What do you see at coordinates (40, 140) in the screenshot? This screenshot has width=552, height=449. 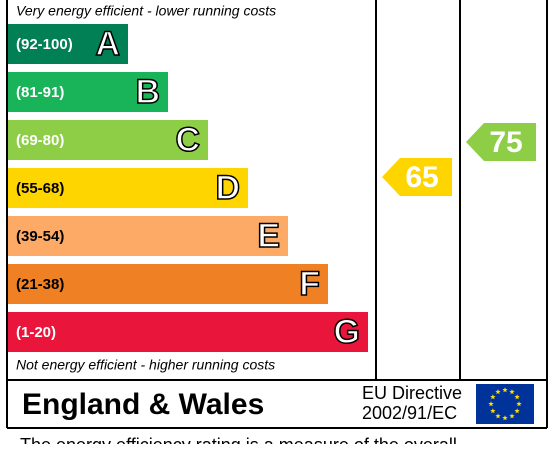 I see `band-range: (69-80)` at bounding box center [40, 140].